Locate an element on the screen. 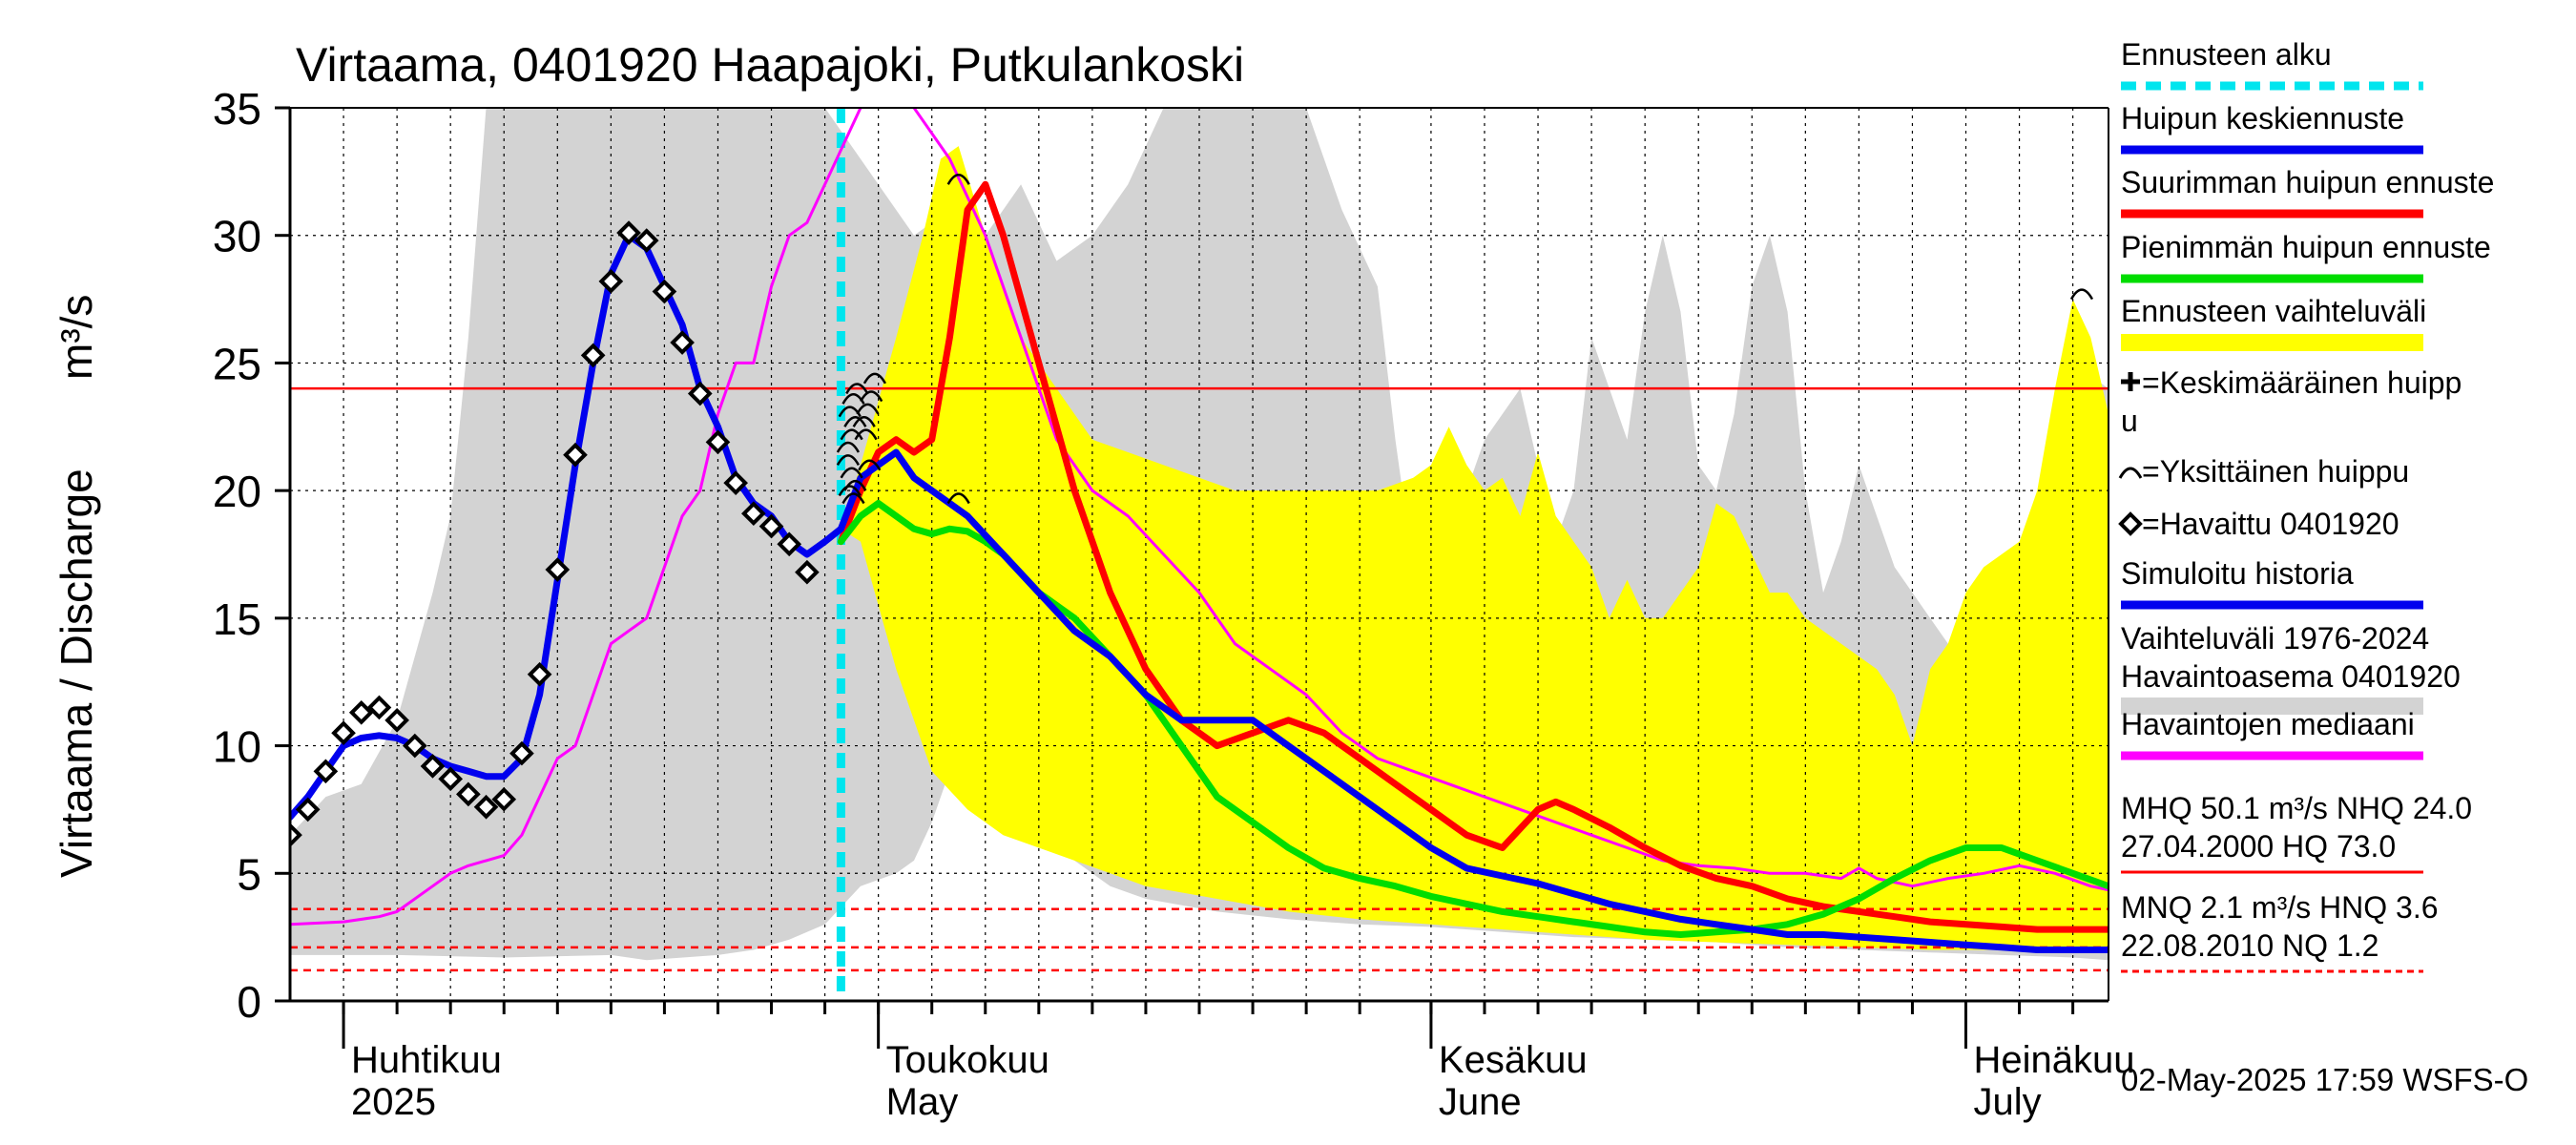  legend-vaihteluv-li-1976-2024-havaintoasema-0401920-label2: Havaintoasema 0401920 is located at coordinates (2291, 676).